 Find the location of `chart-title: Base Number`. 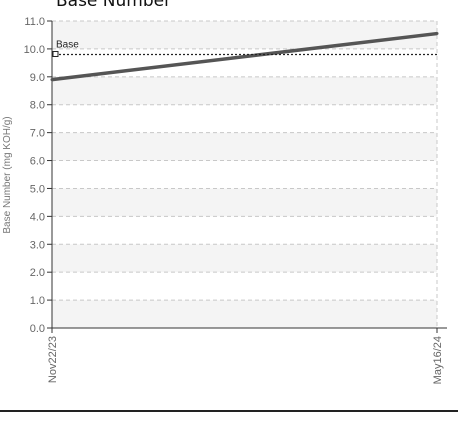

chart-title: Base Number is located at coordinates (114, 5).